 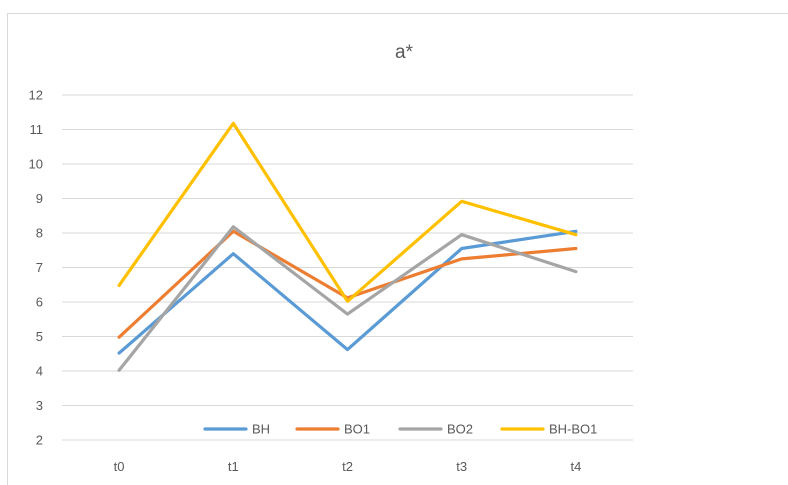 What do you see at coordinates (461, 466) in the screenshot?
I see `x-tick-label: t3` at bounding box center [461, 466].